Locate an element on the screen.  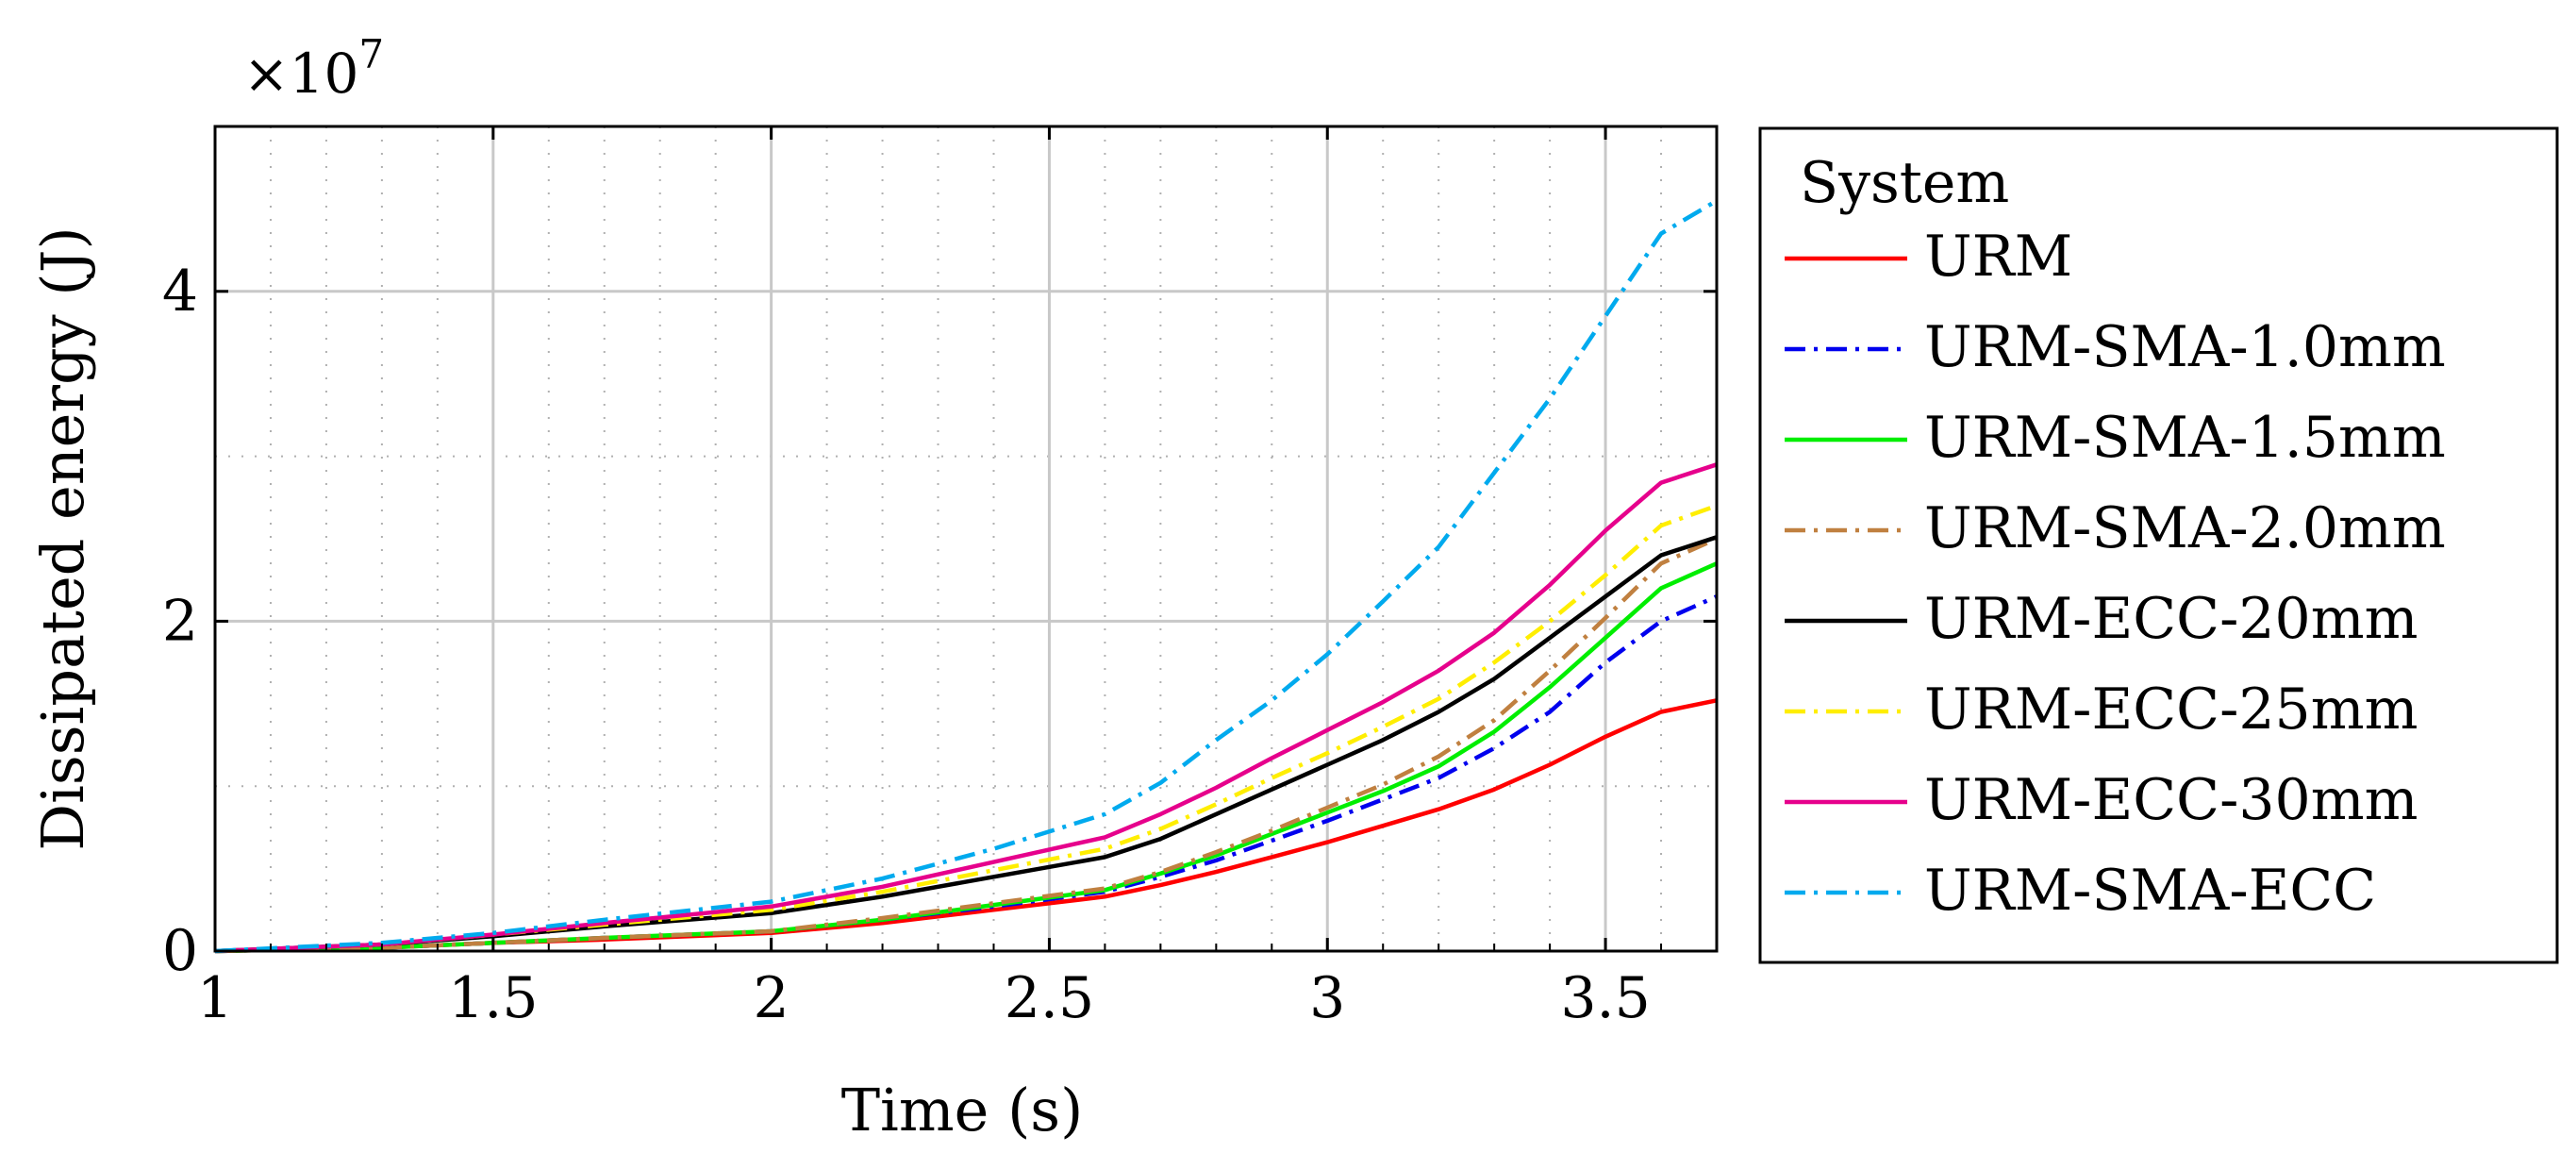
y-tick-labels: 0 2 4 is located at coordinates (180, 621).